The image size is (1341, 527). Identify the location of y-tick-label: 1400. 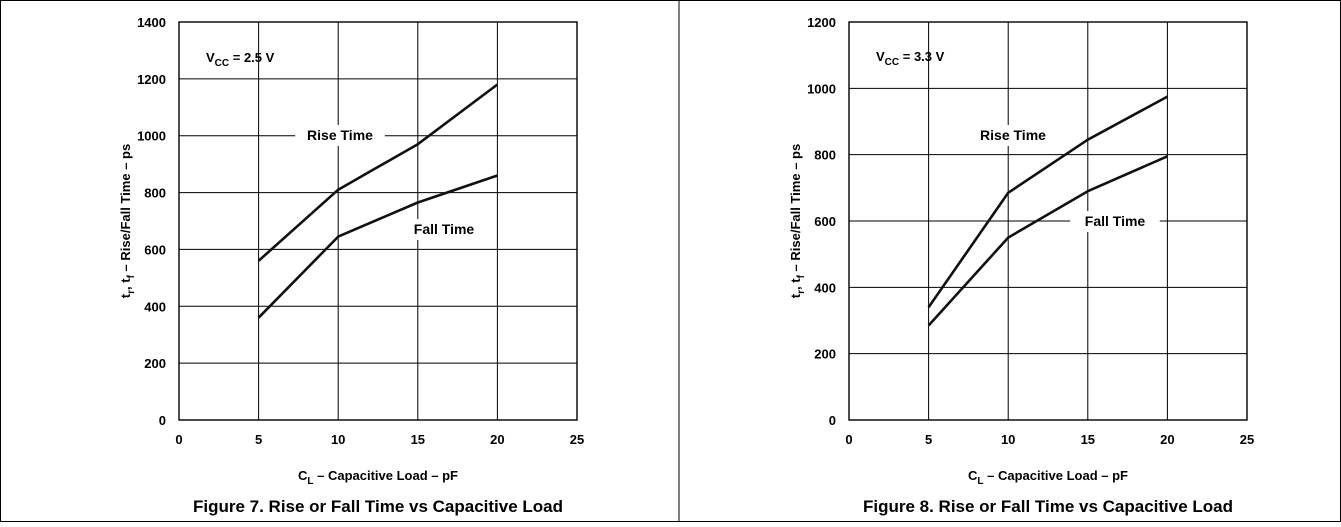
(151, 22).